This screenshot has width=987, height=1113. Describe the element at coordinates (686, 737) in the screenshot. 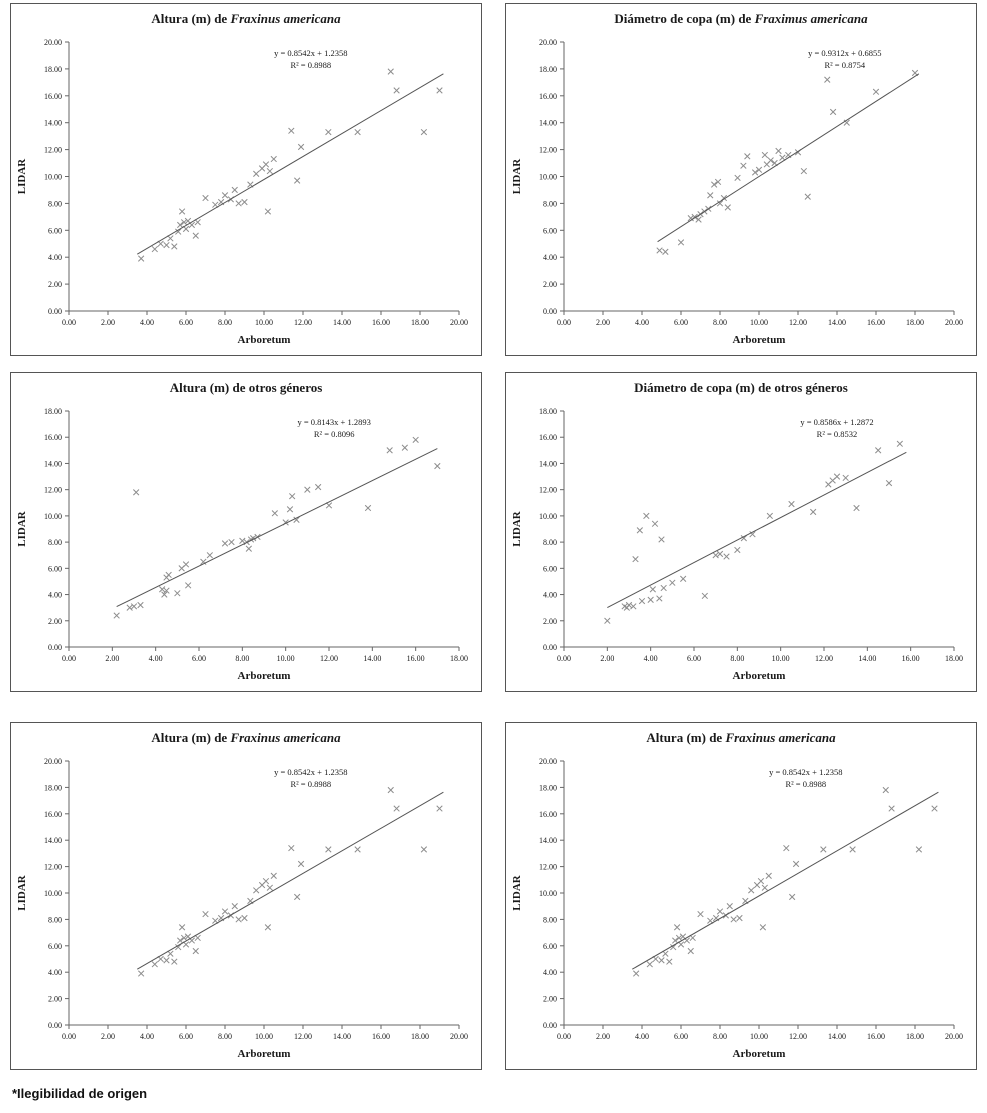

I see `chart-title-text: Altura (m) de` at that location.